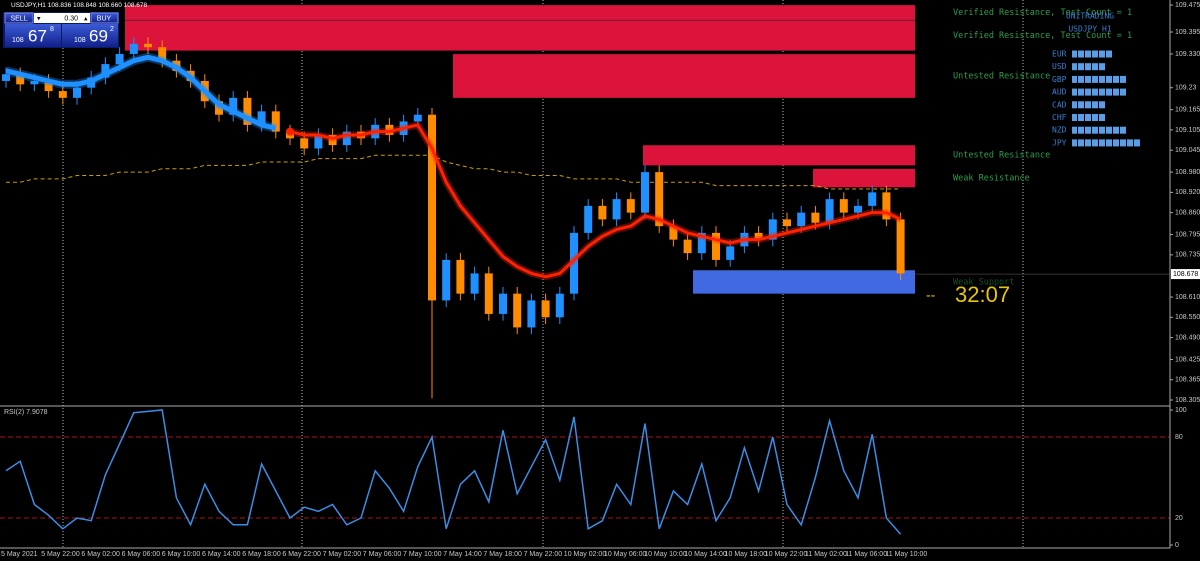  I want to click on bid-box, so click(33, 35).